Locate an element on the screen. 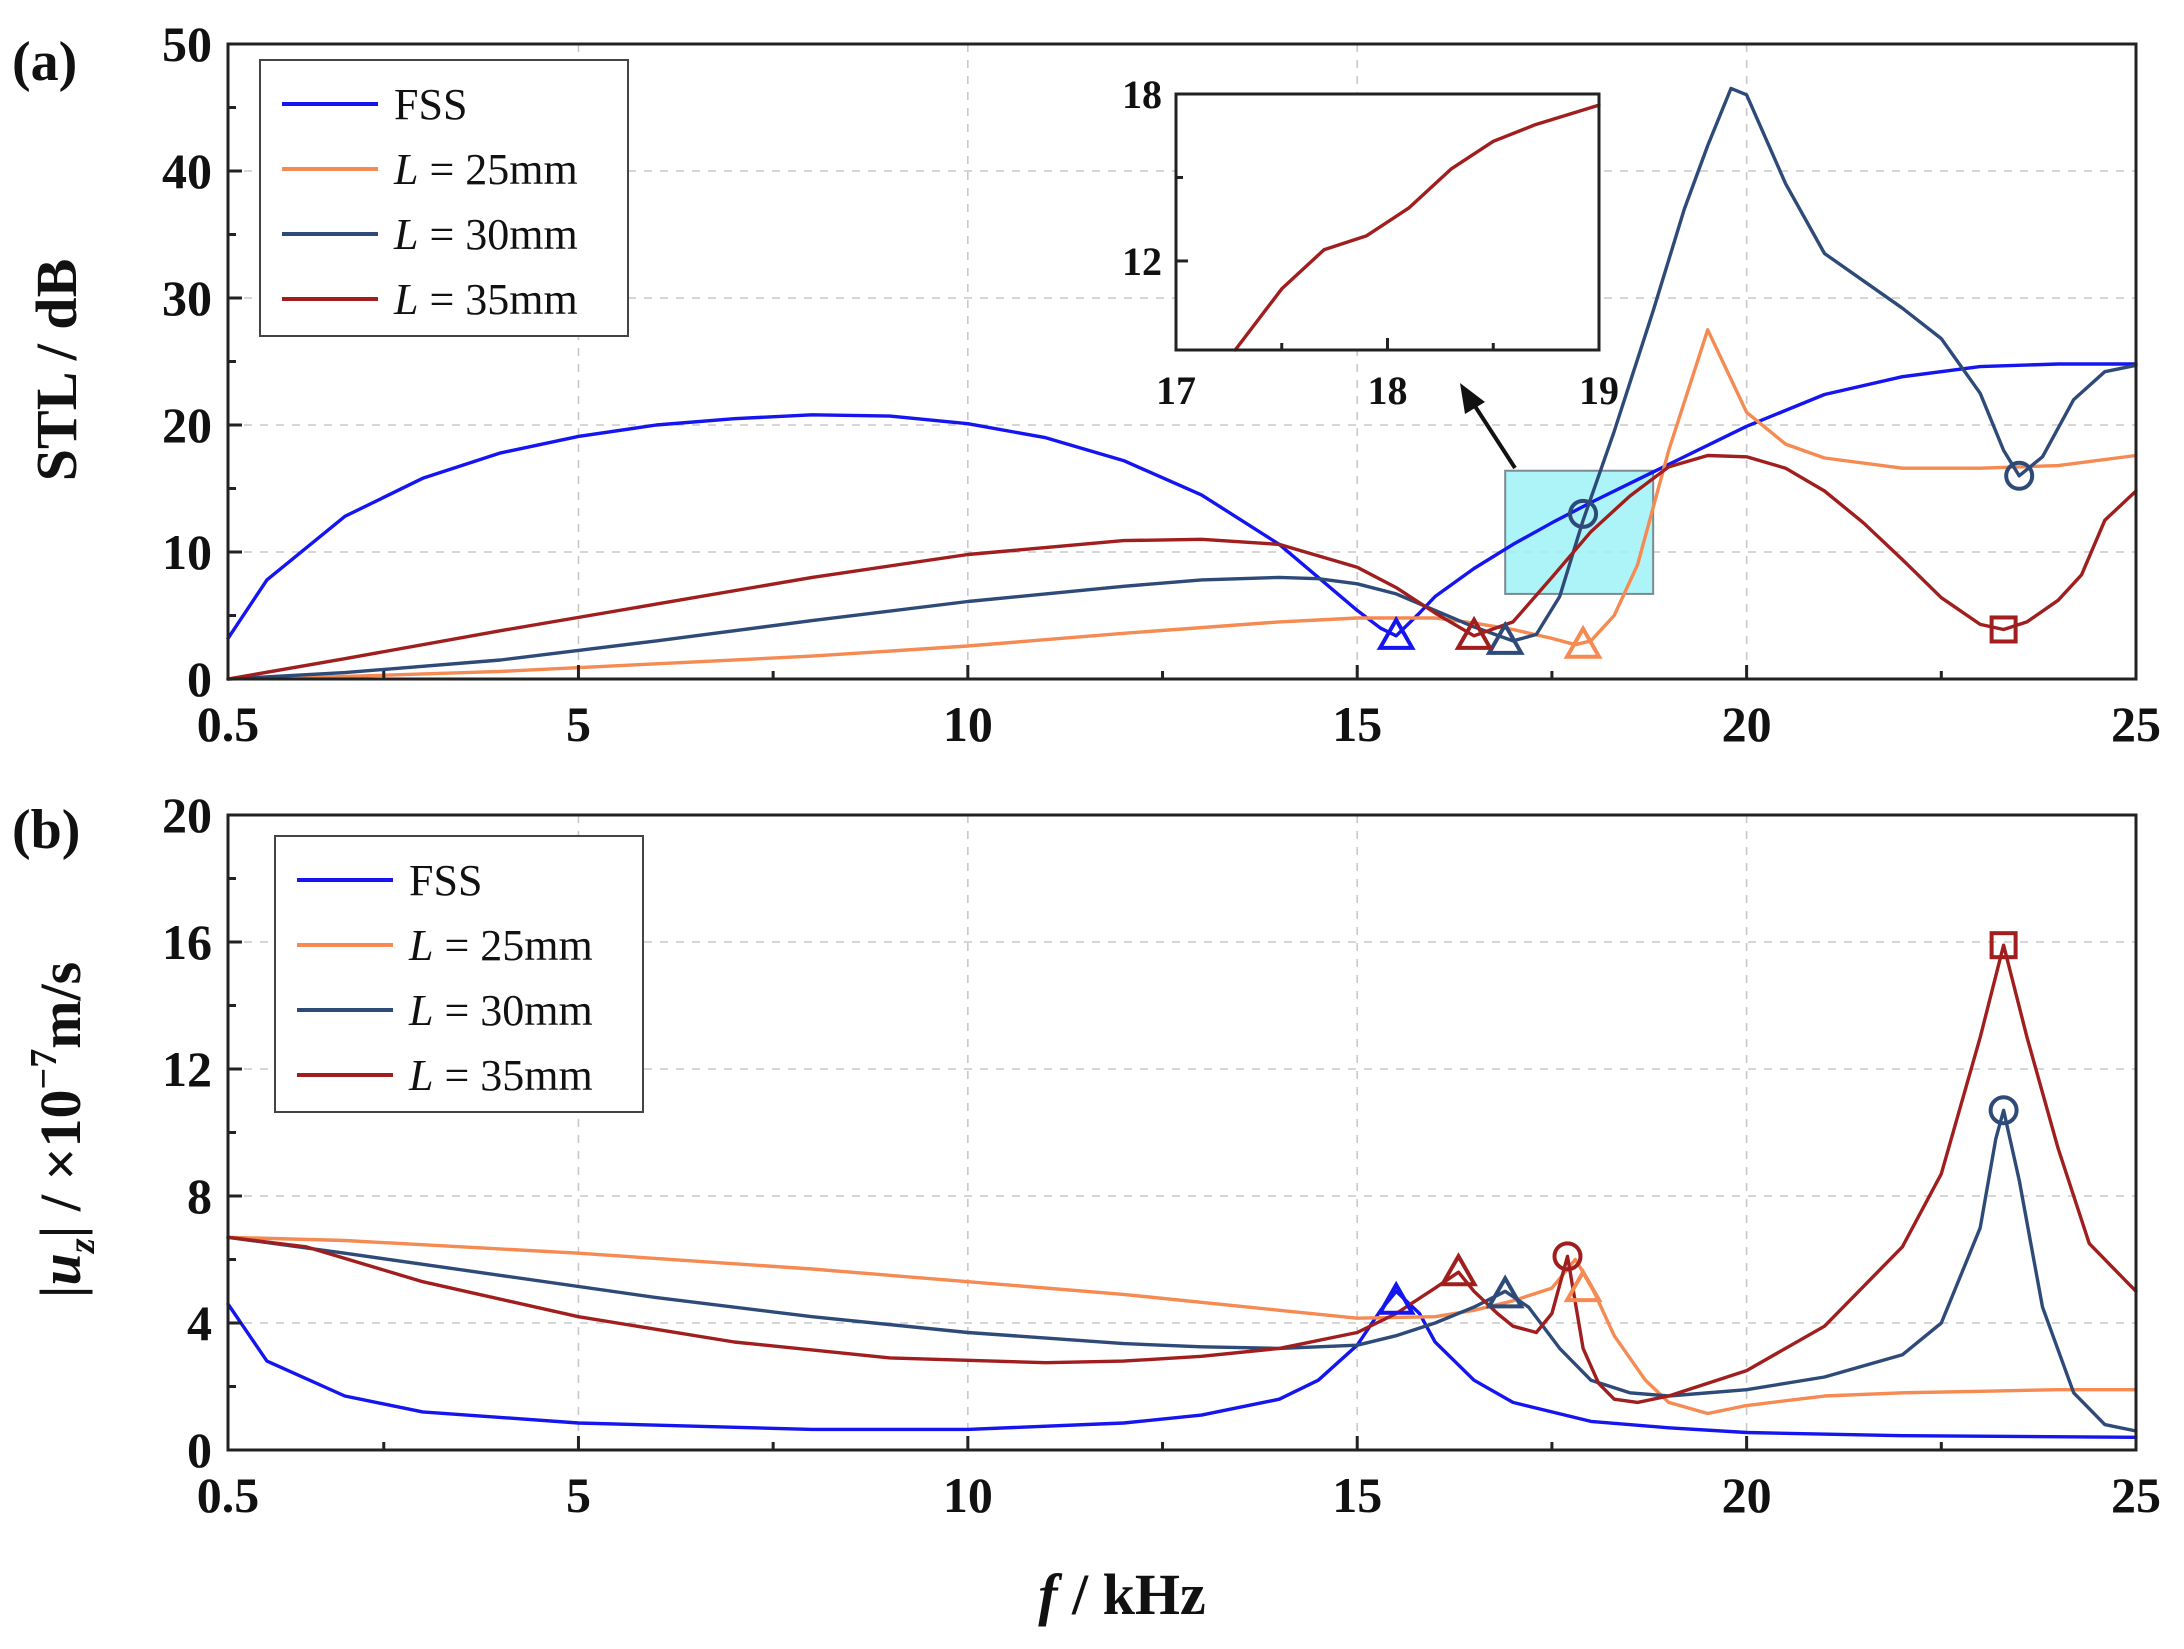 Image resolution: width=2184 pixels, height=1649 pixels. y-tick-label: 40 is located at coordinates (187, 171).